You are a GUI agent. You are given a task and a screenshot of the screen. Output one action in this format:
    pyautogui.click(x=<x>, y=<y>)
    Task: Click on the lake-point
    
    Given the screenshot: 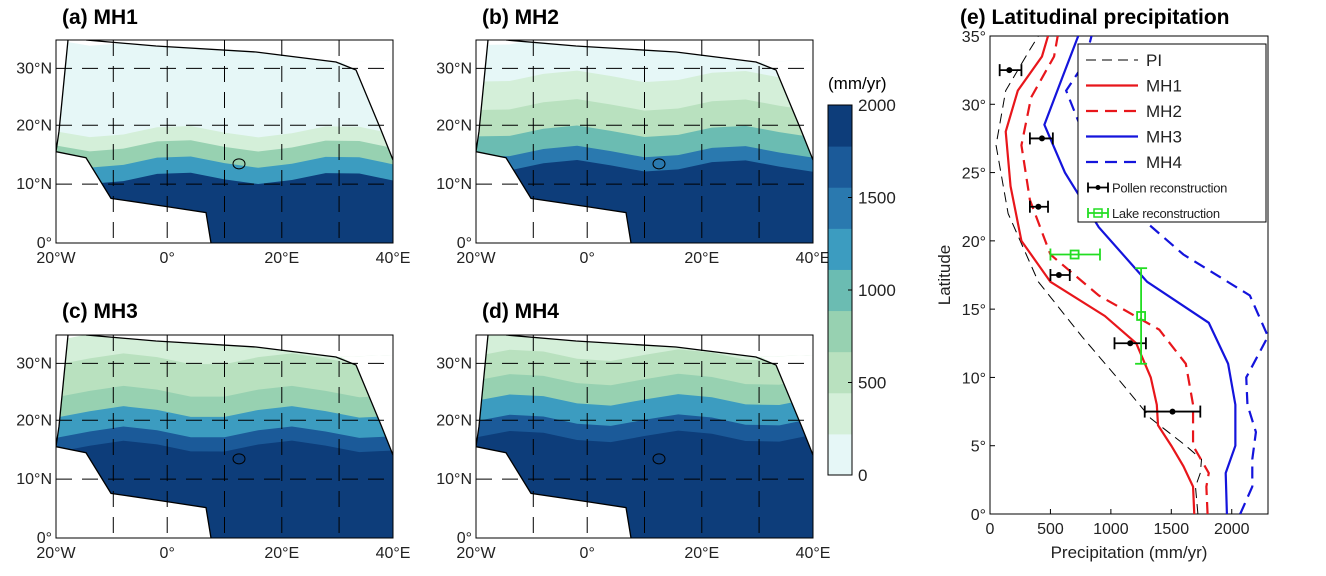 What is the action you would take?
    pyautogui.click(x=1141, y=316)
    